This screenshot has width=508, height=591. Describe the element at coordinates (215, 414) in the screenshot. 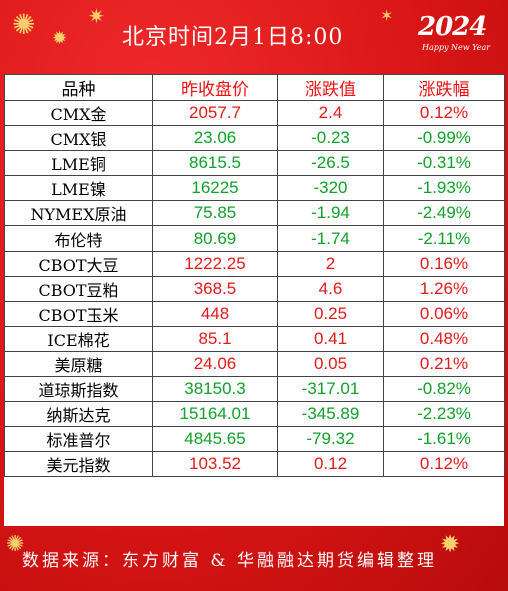

I see `close-price: 15164.01` at that location.